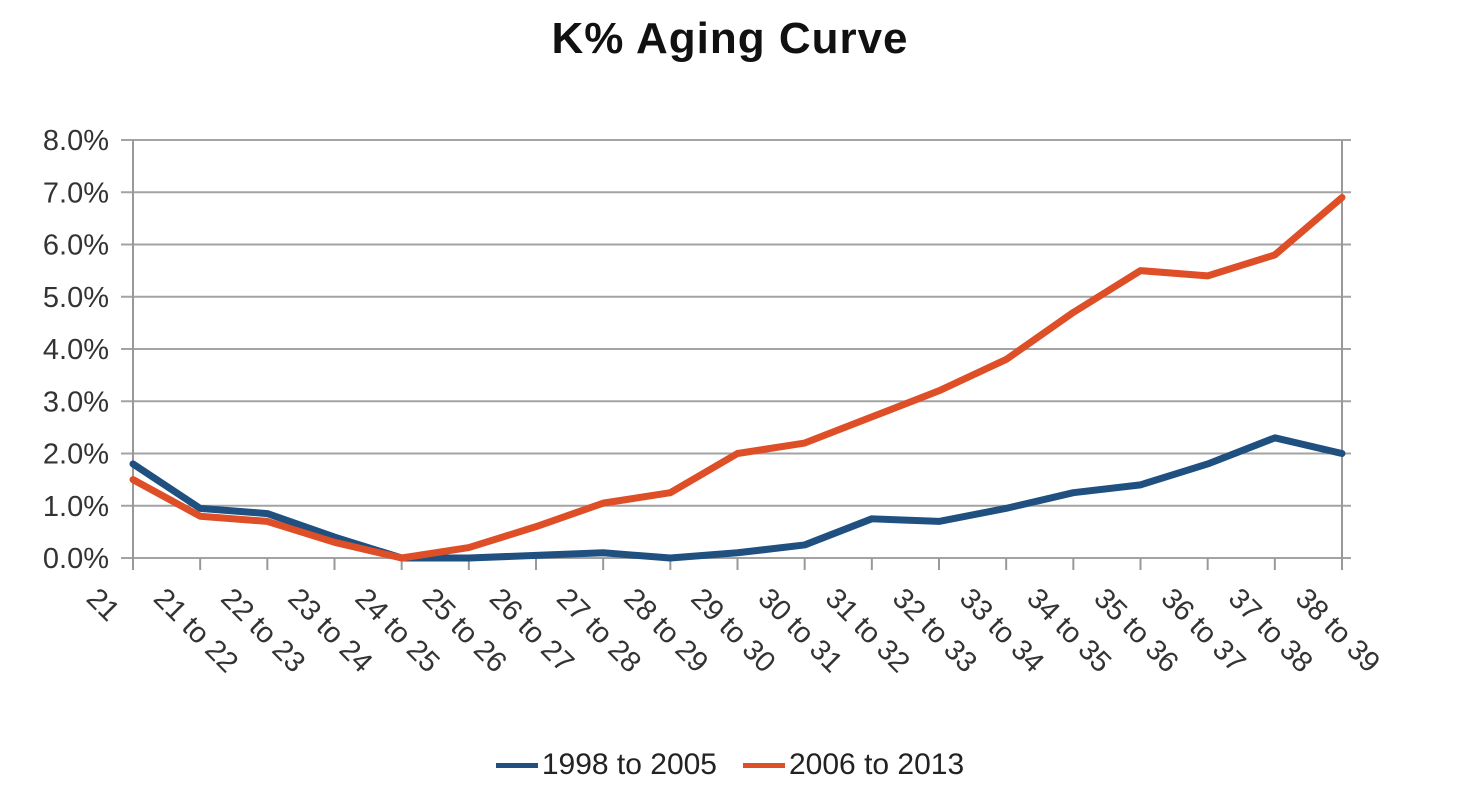 The width and height of the screenshot is (1460, 803). I want to click on legend-label: 1998 to 2005, so click(629, 764).